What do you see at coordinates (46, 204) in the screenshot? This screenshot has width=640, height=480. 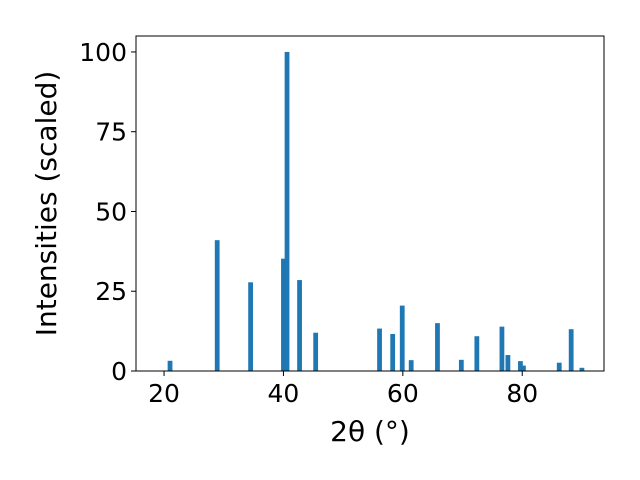 I see `y-axis-label: Intensities (scaled)` at bounding box center [46, 204].